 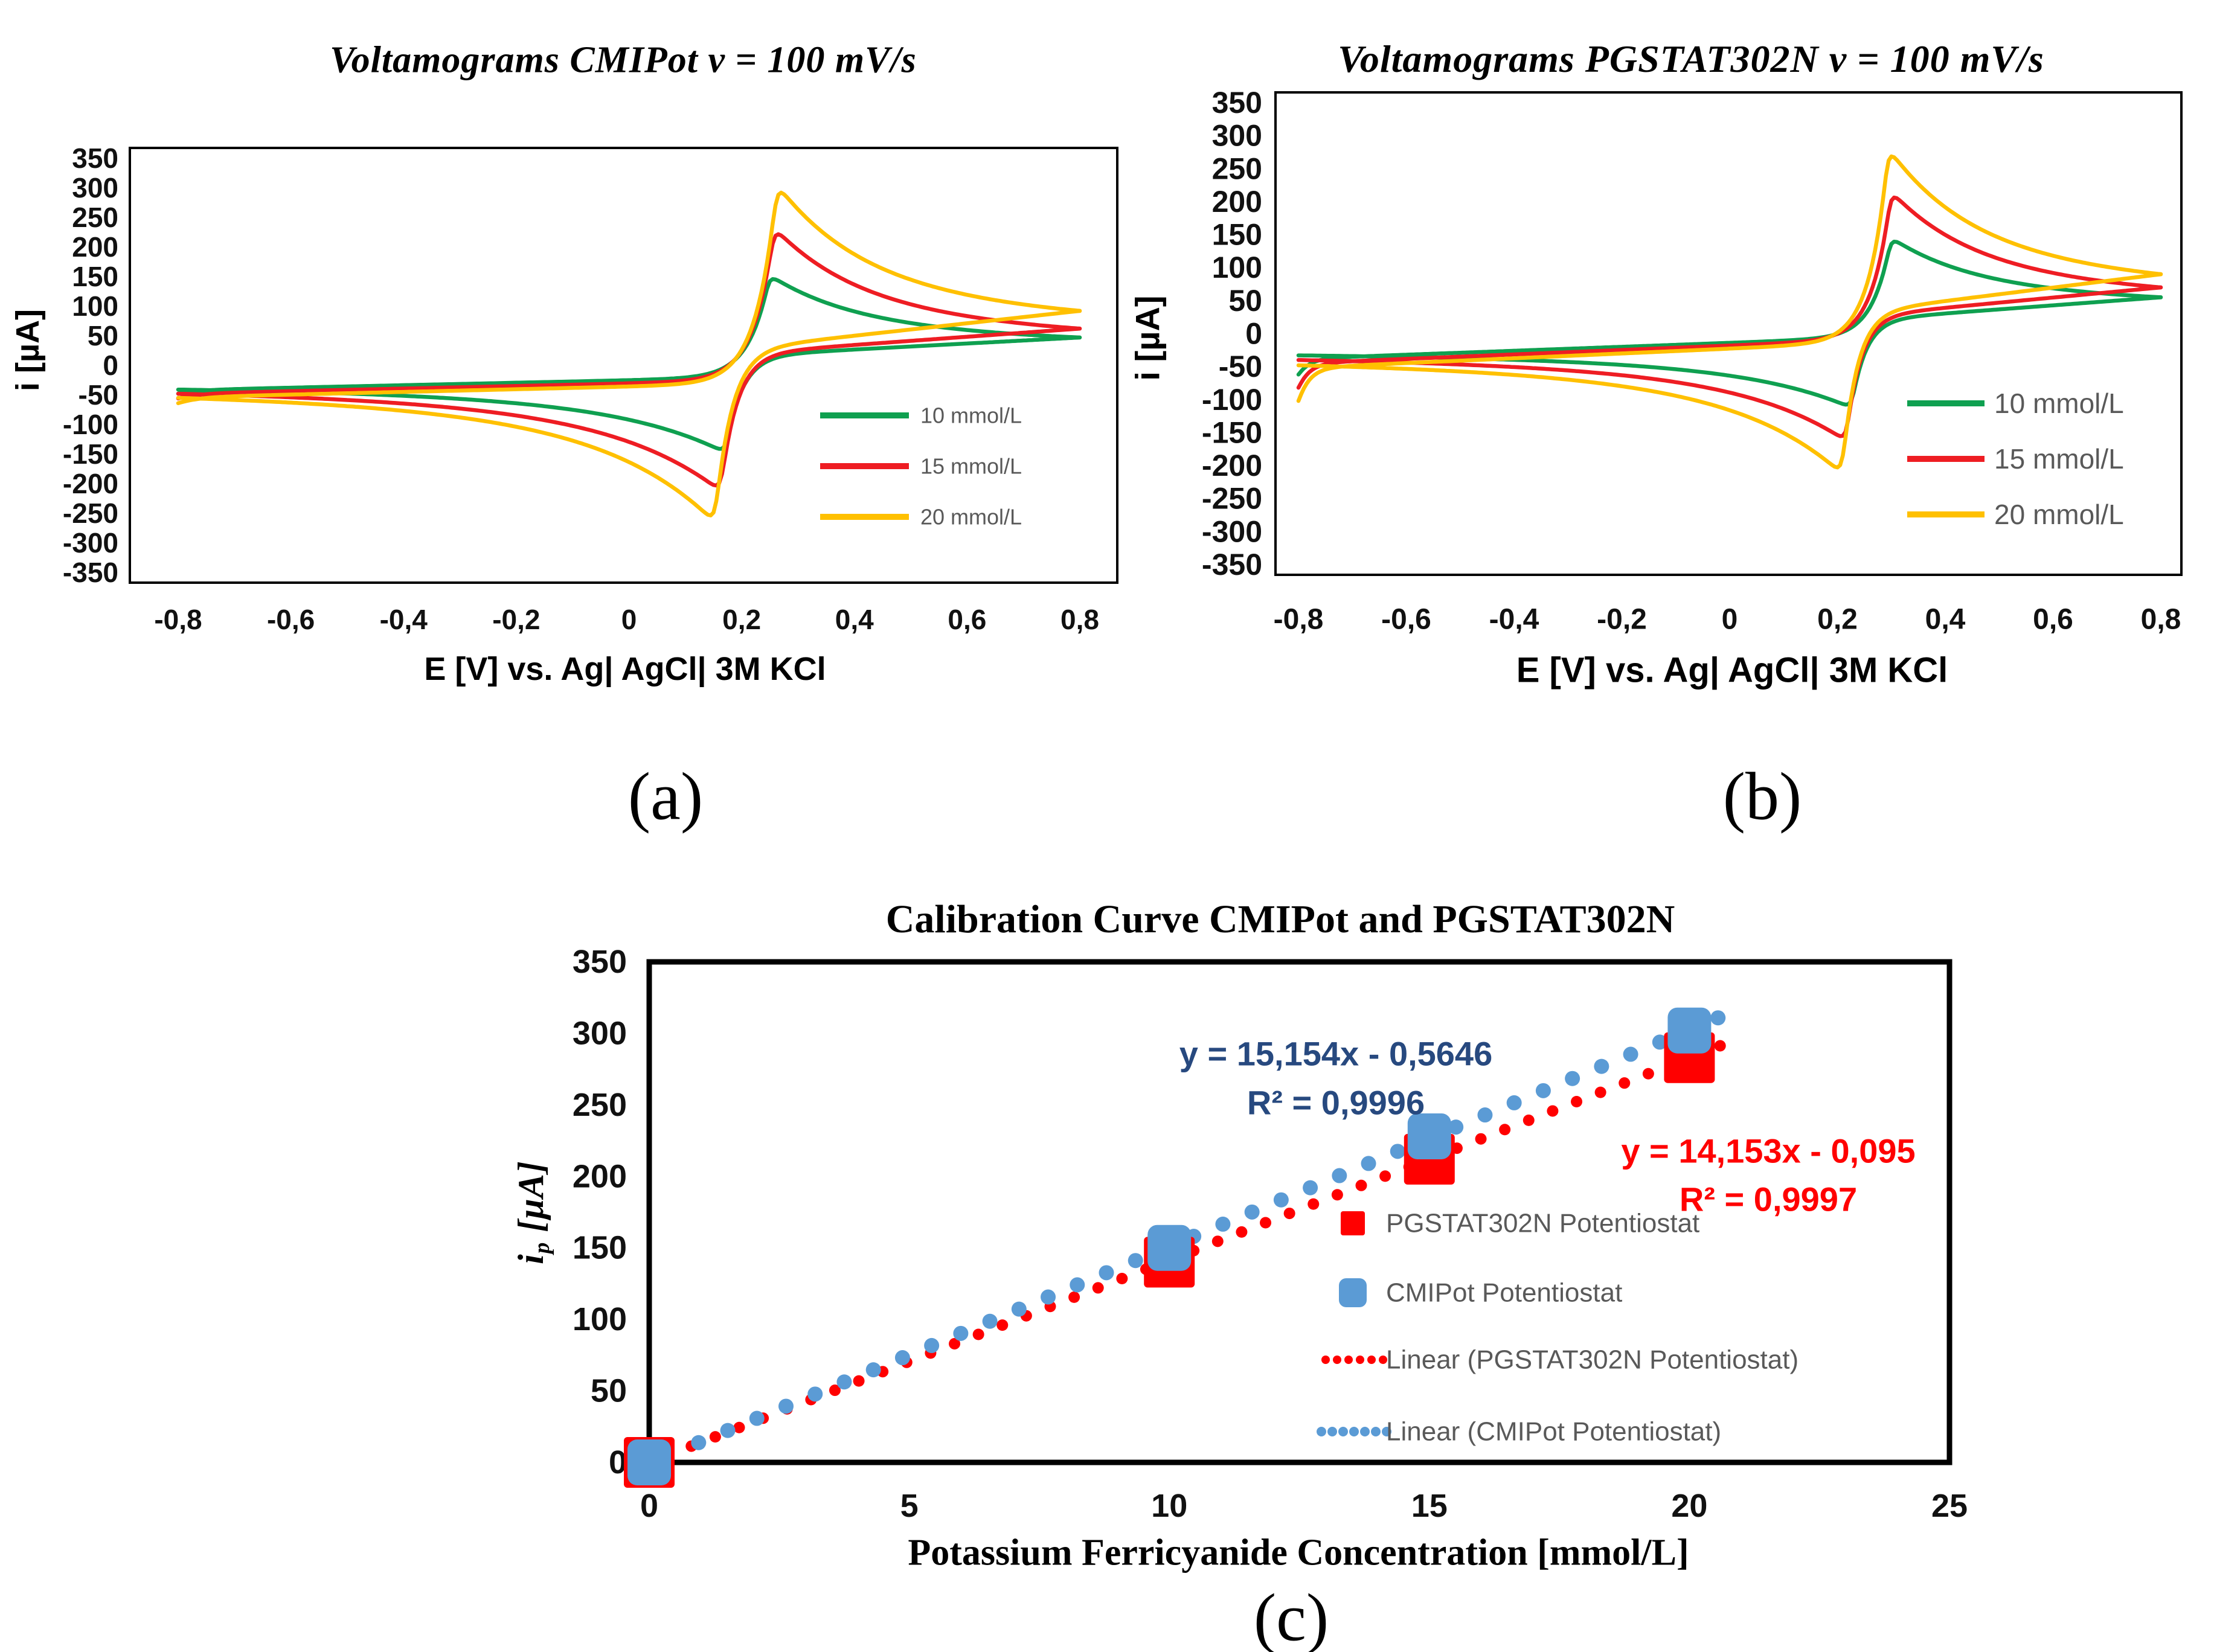 I want to click on chart-c-title: Calibration Curve CMIPot and PGSTAT302N, so click(x=1280, y=919).